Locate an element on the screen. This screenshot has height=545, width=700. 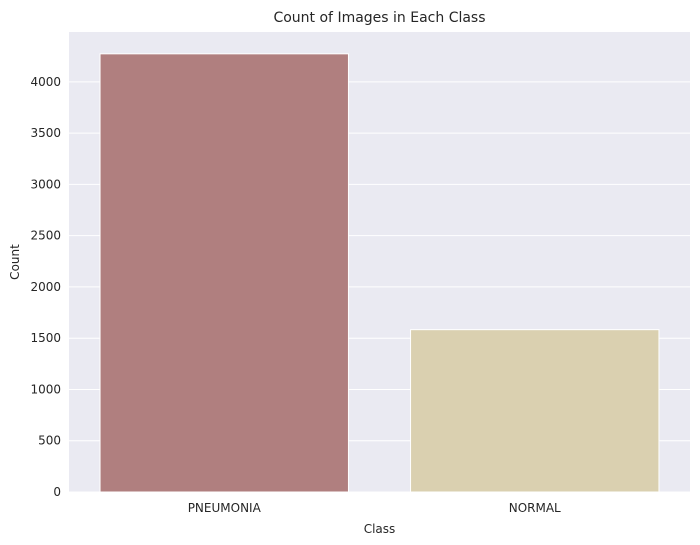
x-axis: PNEUMONIA NORMAL is located at coordinates (374, 508).